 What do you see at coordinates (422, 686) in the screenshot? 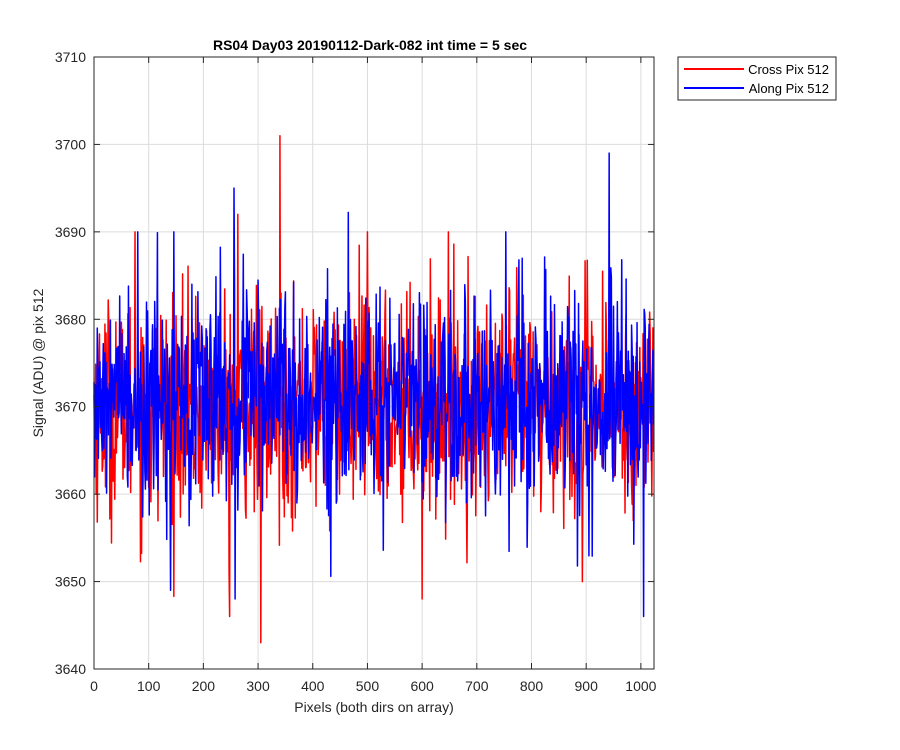
I see `x-tick-label: 600` at bounding box center [422, 686].